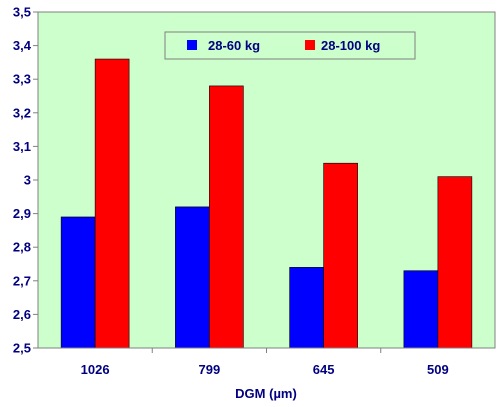 This screenshot has height=407, width=500. What do you see at coordinates (95, 369) in the screenshot?
I see `x-tick-label: 1026` at bounding box center [95, 369].